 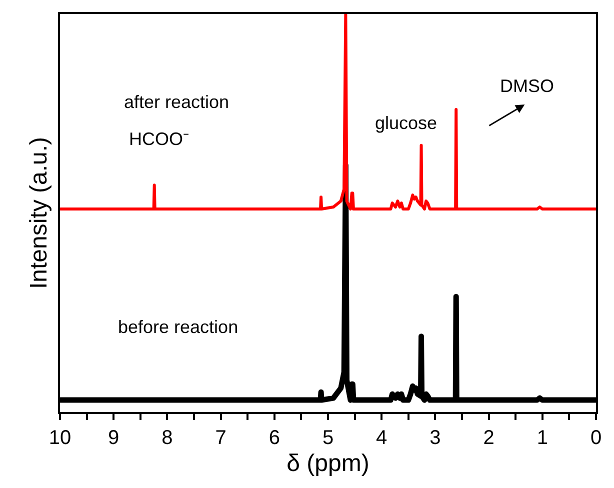 What do you see at coordinates (596, 438) in the screenshot?
I see `x-tick-label: 0` at bounding box center [596, 438].